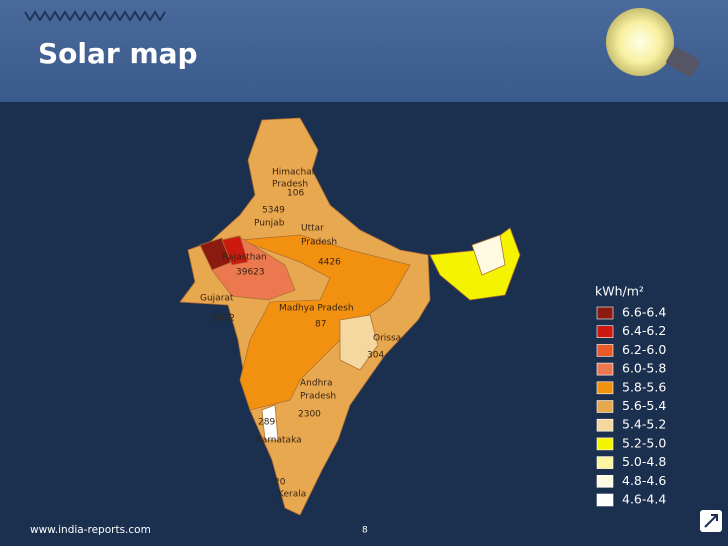 The height and width of the screenshot is (546, 728). Describe the element at coordinates (266, 423) in the screenshot. I see `region-value: 289` at that location.